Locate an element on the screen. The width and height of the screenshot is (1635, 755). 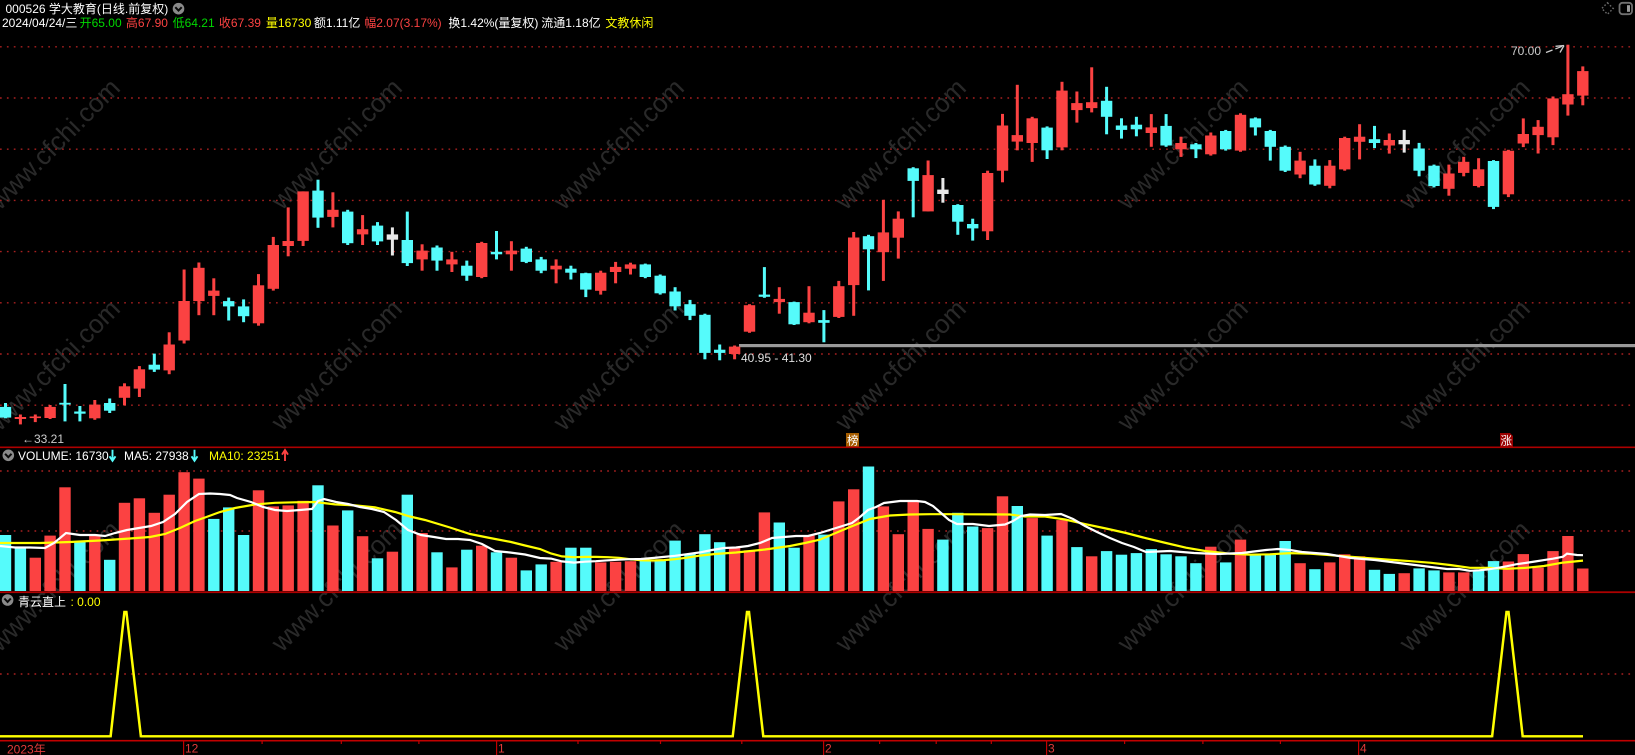
svg-text: 3 is located at coordinates (1051, 748).